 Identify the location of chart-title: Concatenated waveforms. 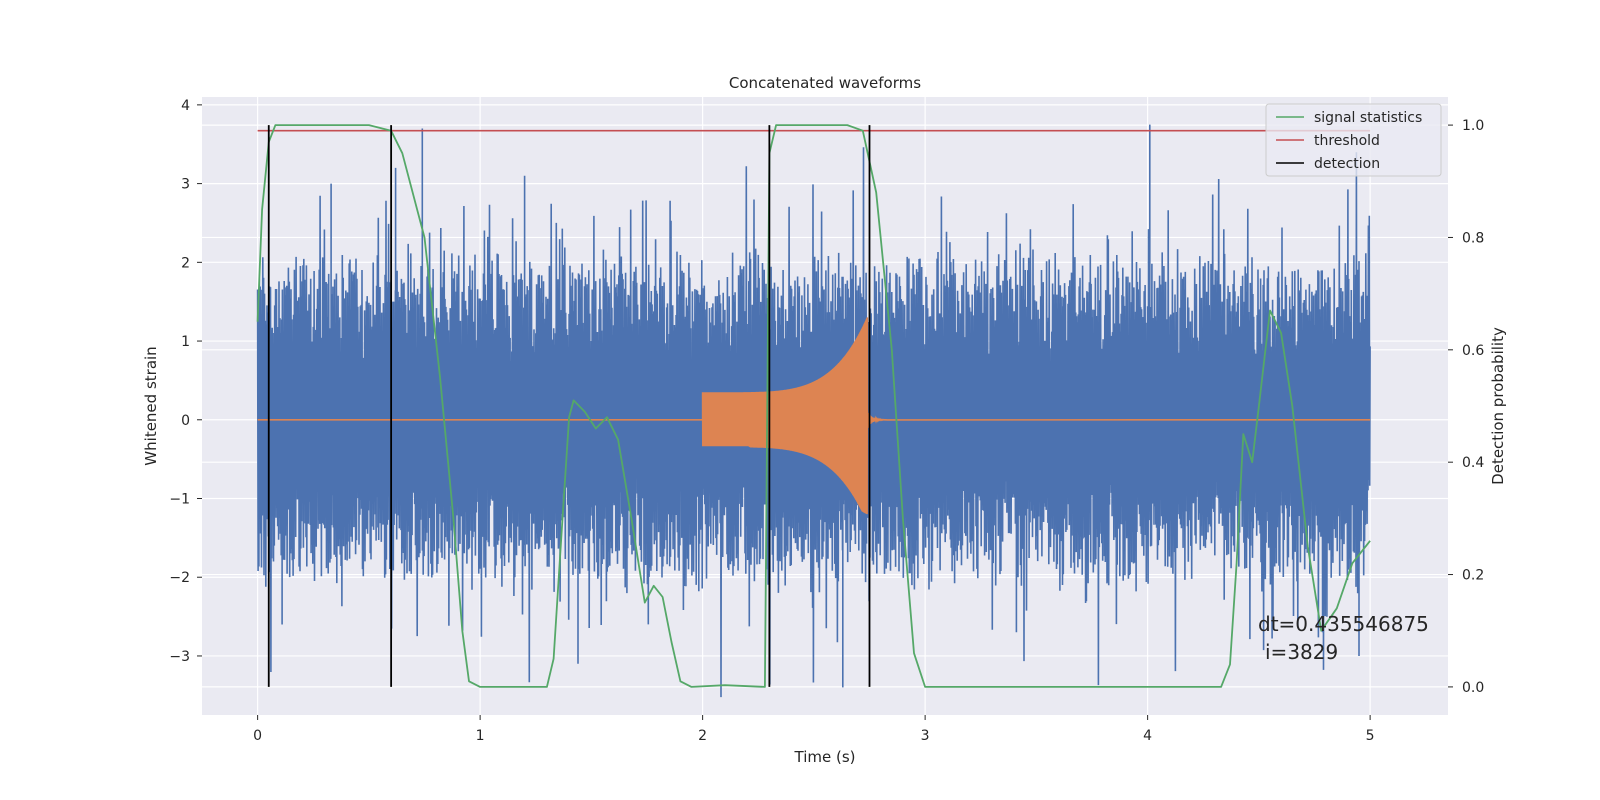
(825, 83).